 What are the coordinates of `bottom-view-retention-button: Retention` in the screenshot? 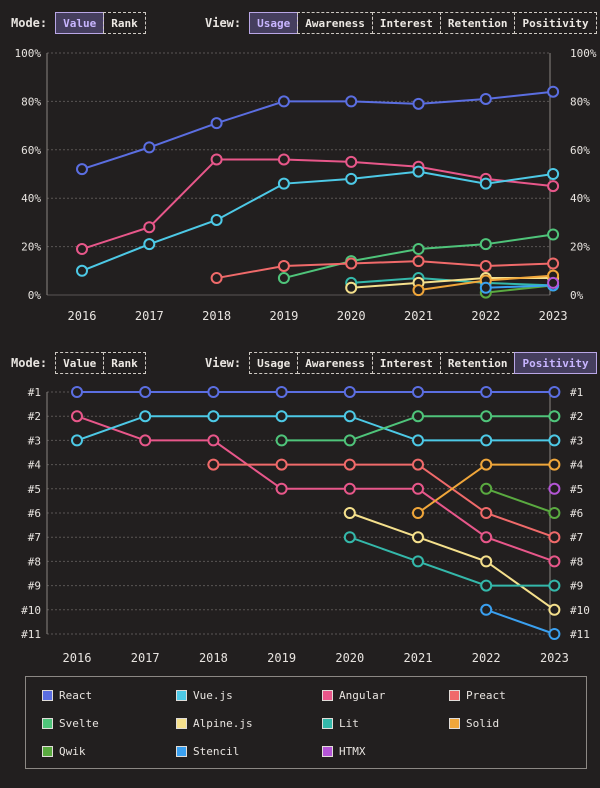 It's located at (477, 363).